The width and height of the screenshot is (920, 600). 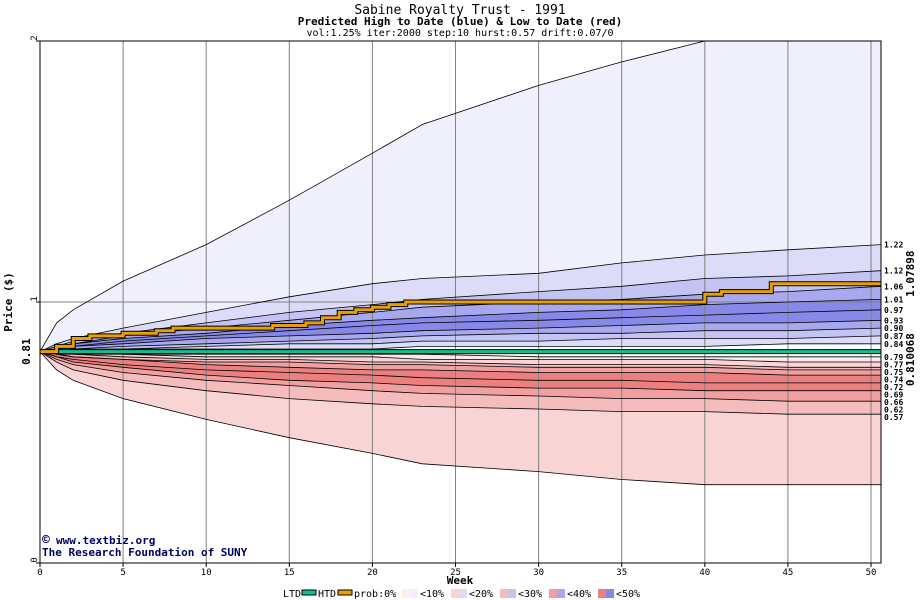 What do you see at coordinates (8, 302) in the screenshot?
I see `y-axis-title: Price ($)` at bounding box center [8, 302].